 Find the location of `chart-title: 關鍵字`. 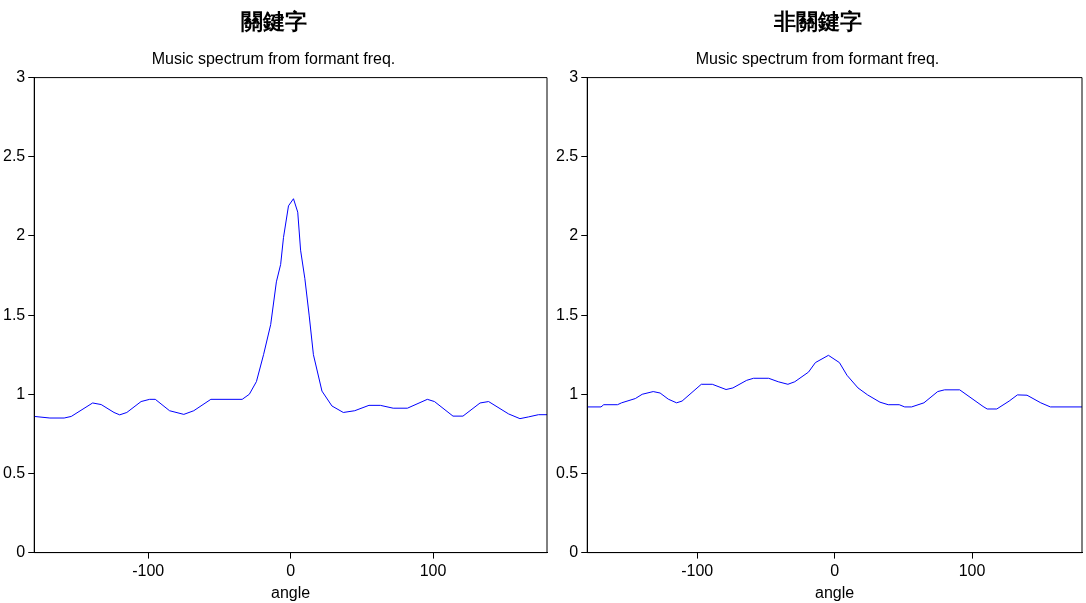

chart-title: 關鍵字 is located at coordinates (273, 20).